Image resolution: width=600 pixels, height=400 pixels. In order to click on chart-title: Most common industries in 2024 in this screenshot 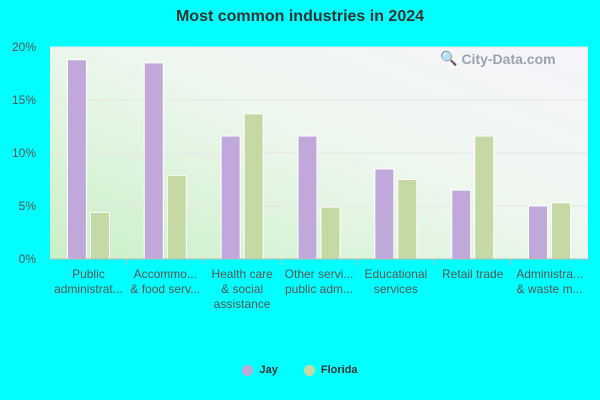, I will do `click(300, 16)`.